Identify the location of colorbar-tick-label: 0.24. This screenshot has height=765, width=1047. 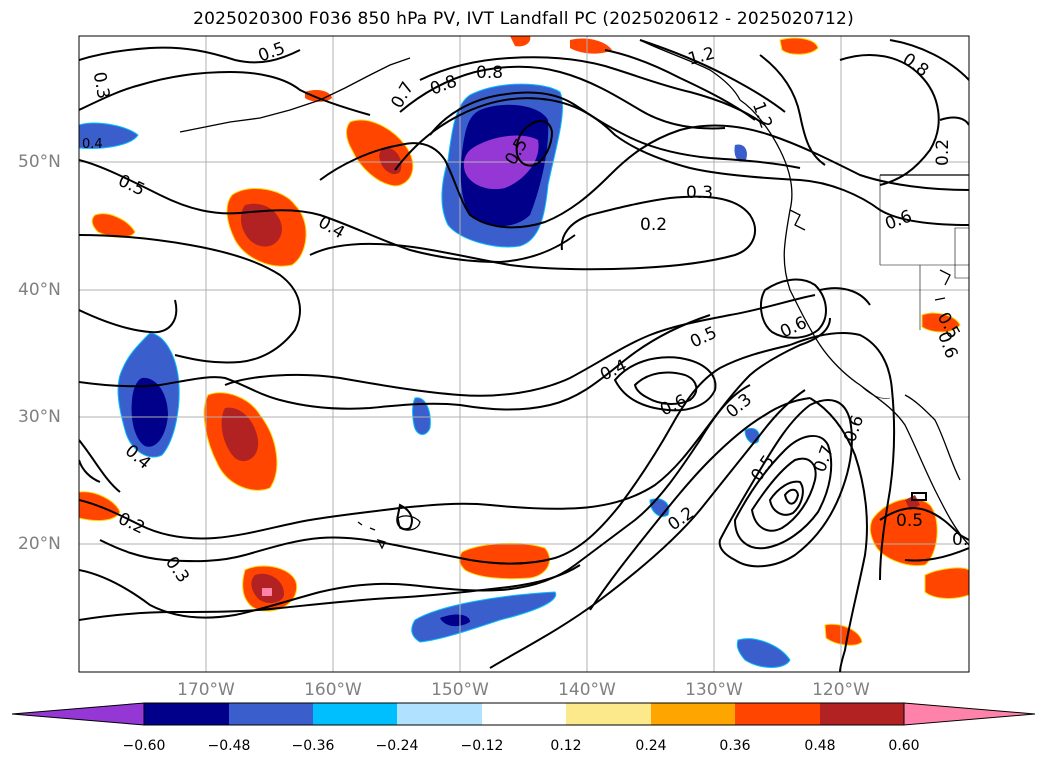
(651, 746).